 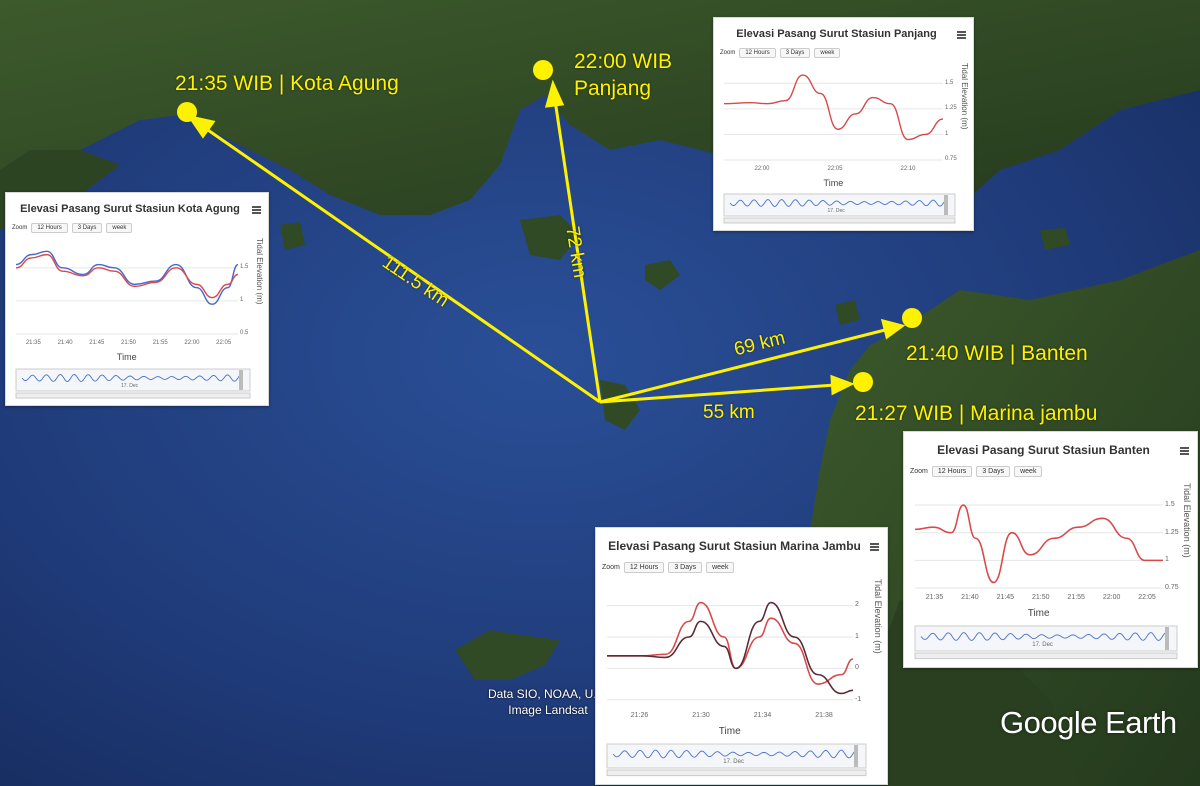 I want to click on station-label-panjang-name: Panjang, so click(x=613, y=88).